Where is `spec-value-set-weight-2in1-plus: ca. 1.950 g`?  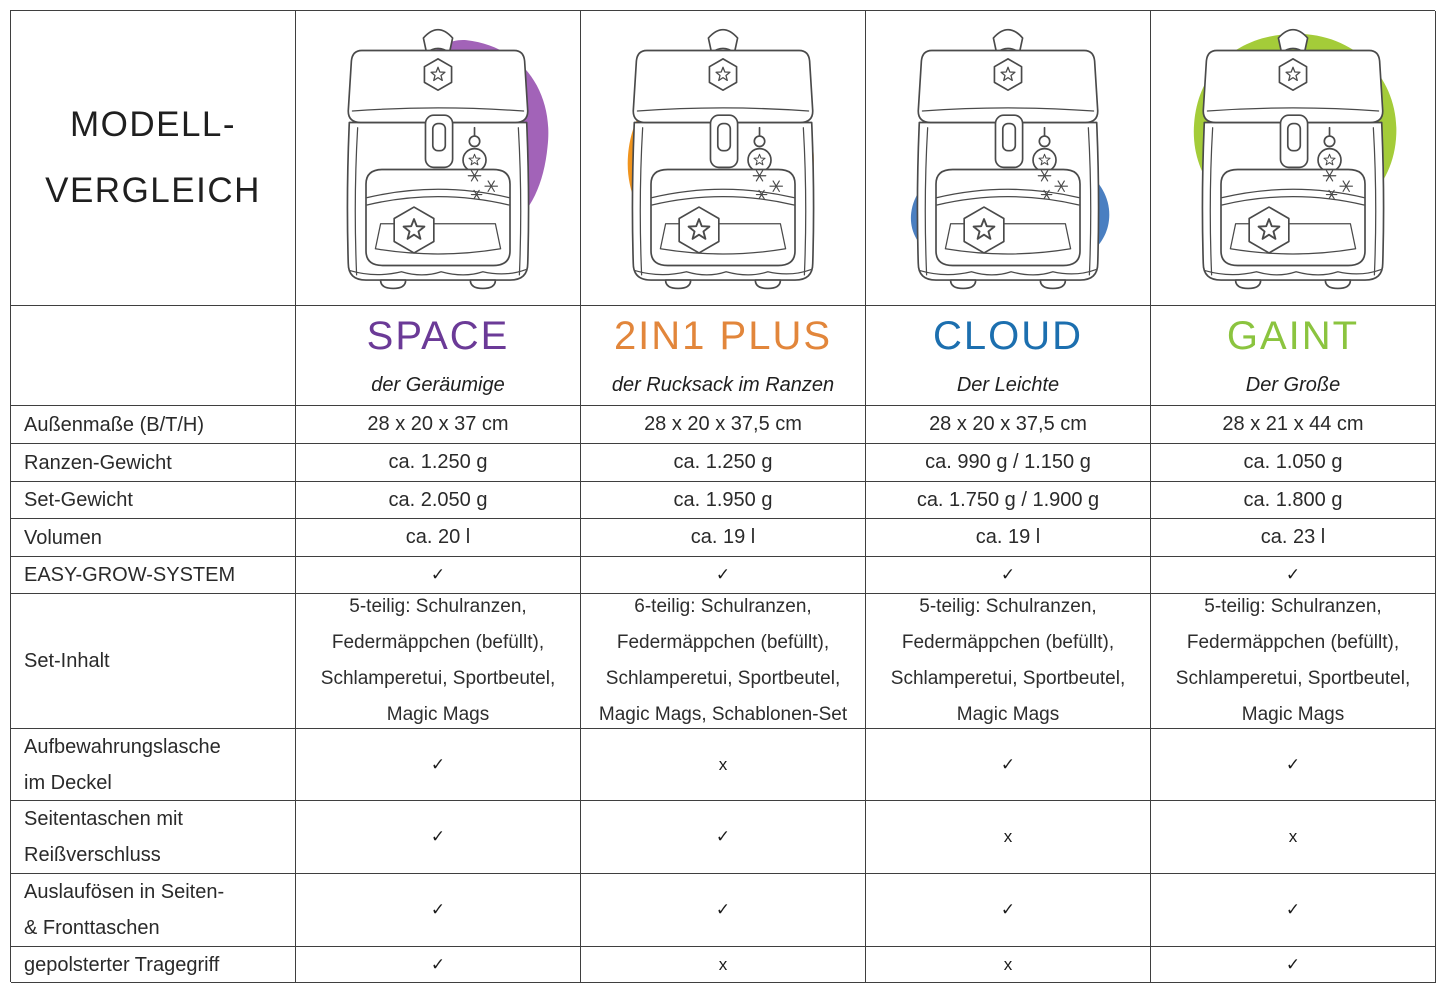
spec-value-set-weight-2in1-plus: ca. 1.950 g is located at coordinates (723, 500).